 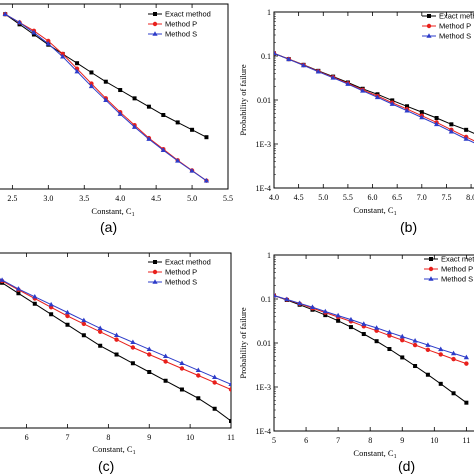 I want to click on x-tick-label-a: 5.0, so click(x=192, y=198).